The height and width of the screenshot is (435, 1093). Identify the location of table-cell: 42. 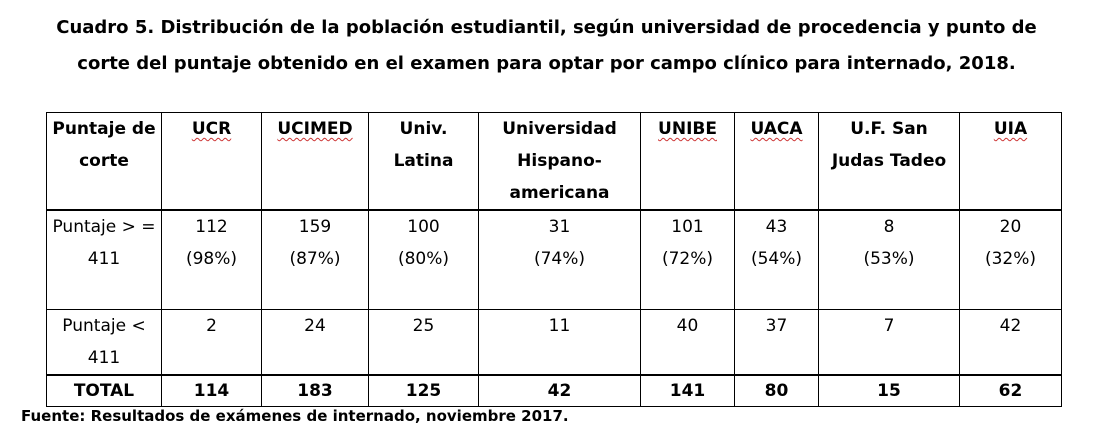
(1010, 342).